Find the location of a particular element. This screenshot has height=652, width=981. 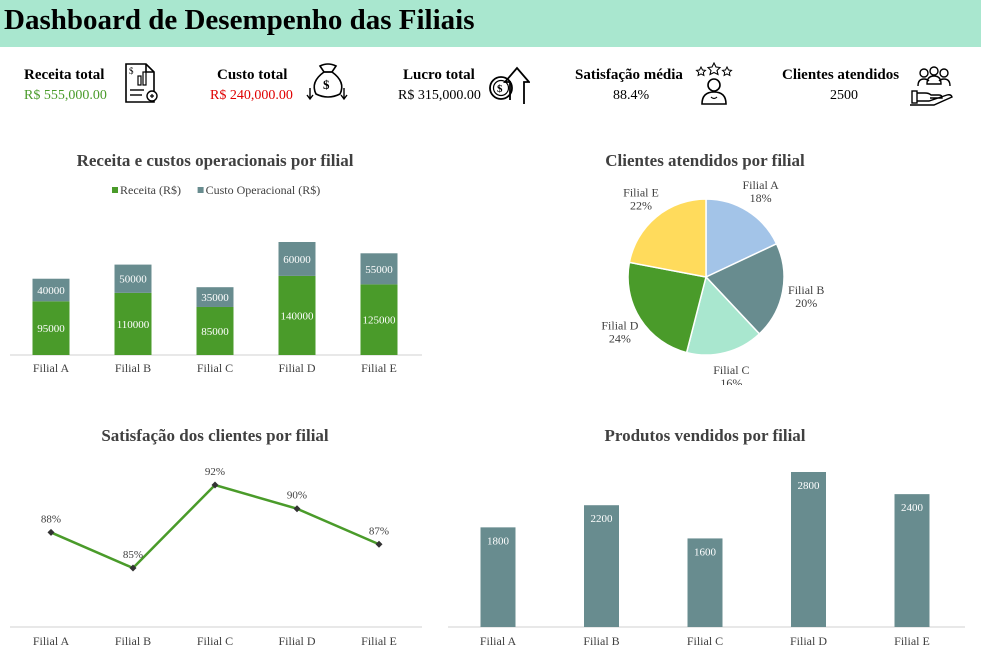

data-label: 95000 is located at coordinates (51, 329).